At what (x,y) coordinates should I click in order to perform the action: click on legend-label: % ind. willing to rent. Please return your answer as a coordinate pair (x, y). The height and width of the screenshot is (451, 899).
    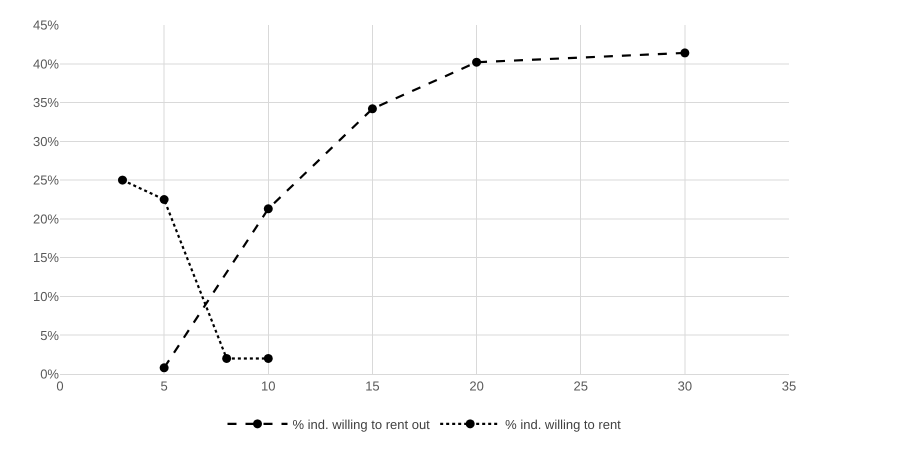
    Looking at the image, I should click on (563, 424).